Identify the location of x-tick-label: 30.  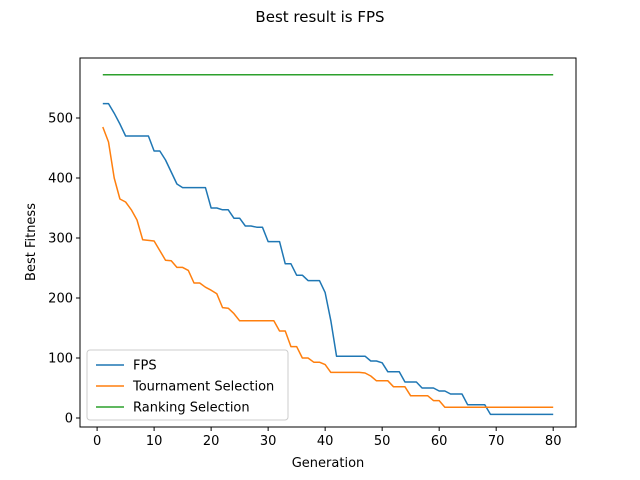
(268, 441).